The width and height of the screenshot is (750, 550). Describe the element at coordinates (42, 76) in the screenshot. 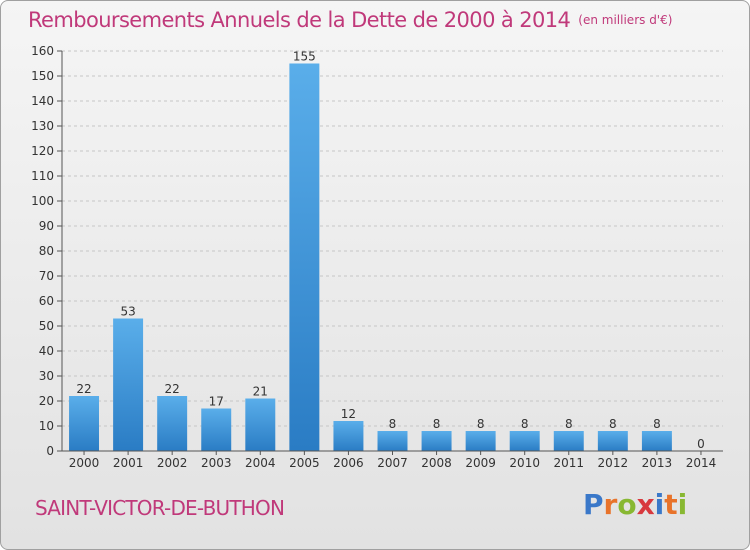

I see `y-tick-label: 150` at that location.